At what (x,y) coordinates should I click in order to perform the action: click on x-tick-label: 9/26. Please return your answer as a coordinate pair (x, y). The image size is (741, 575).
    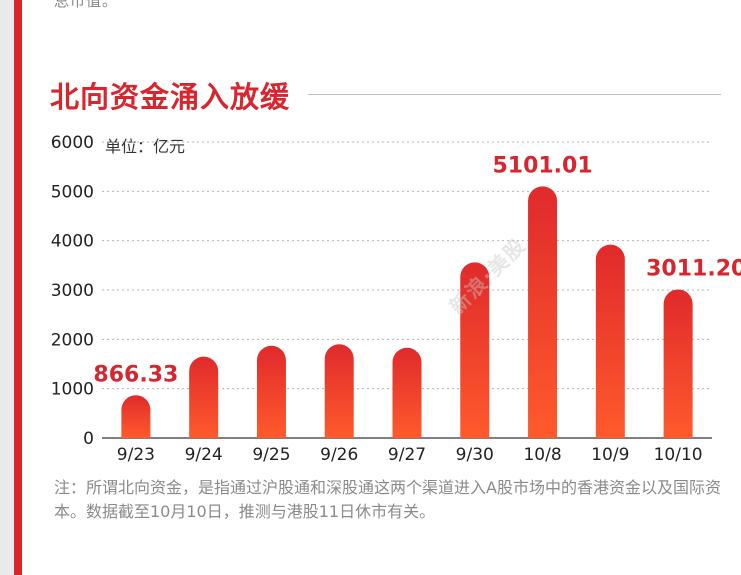
    Looking at the image, I should click on (339, 455).